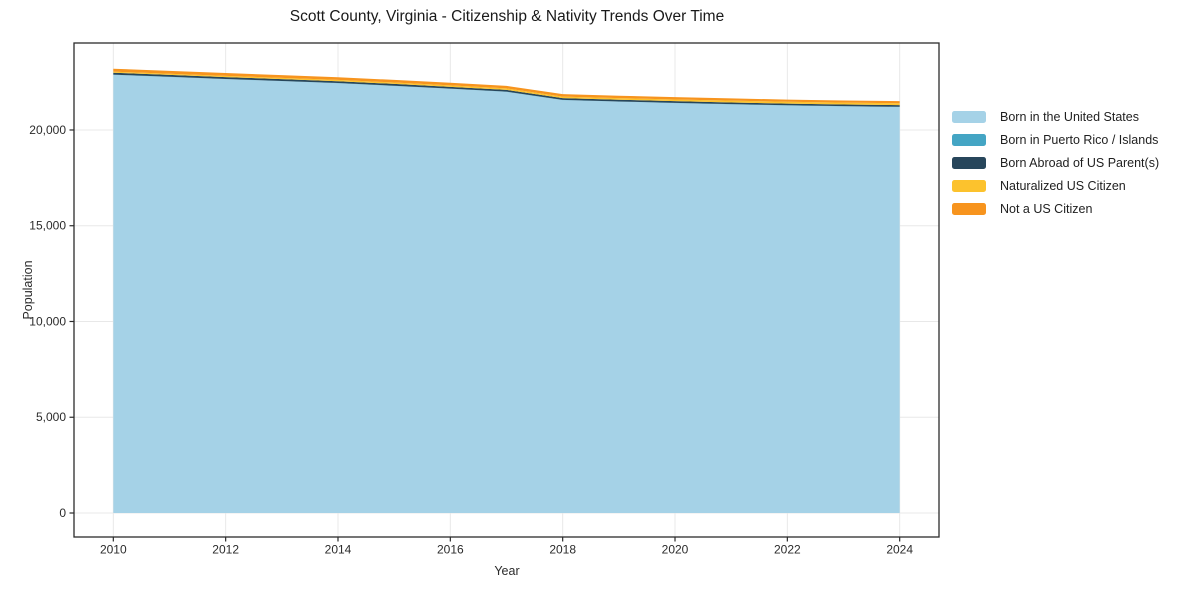 This screenshot has width=1189, height=590. Describe the element at coordinates (562, 550) in the screenshot. I see `x-tick-label: 2018` at that location.